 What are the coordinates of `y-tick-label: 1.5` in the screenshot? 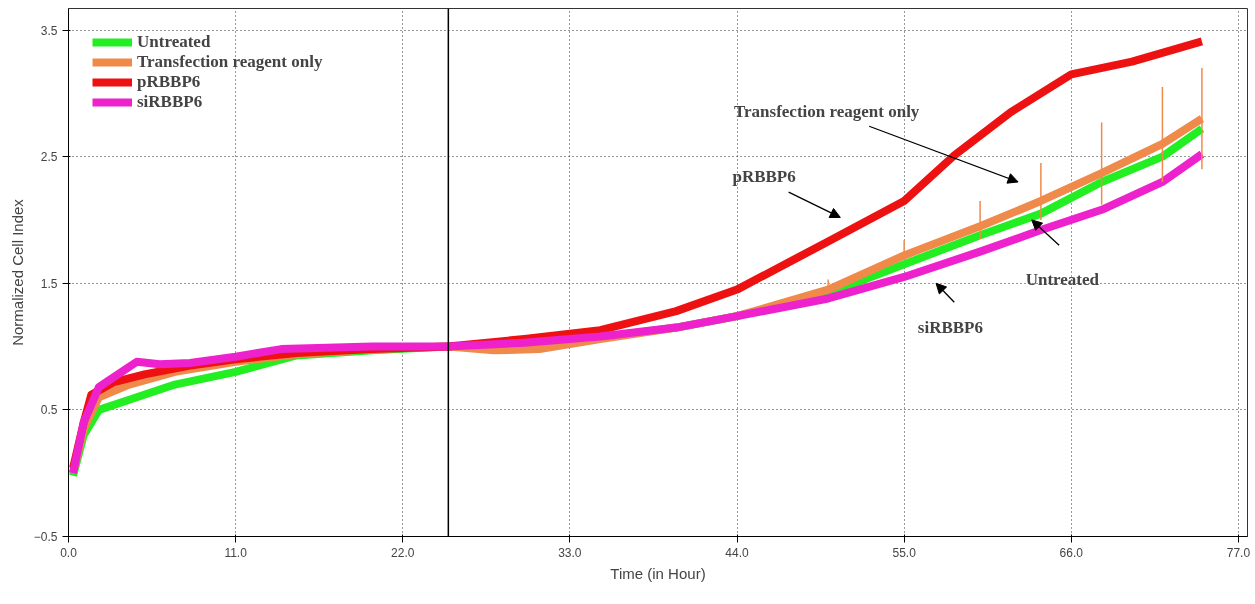 It's located at (49, 283).